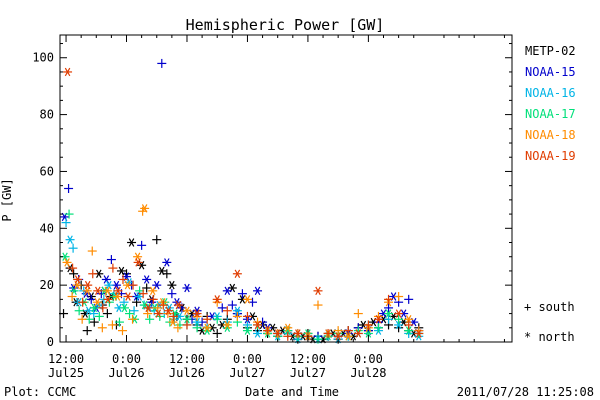  I want to click on legend-entry: METP-02, so click(550, 51).